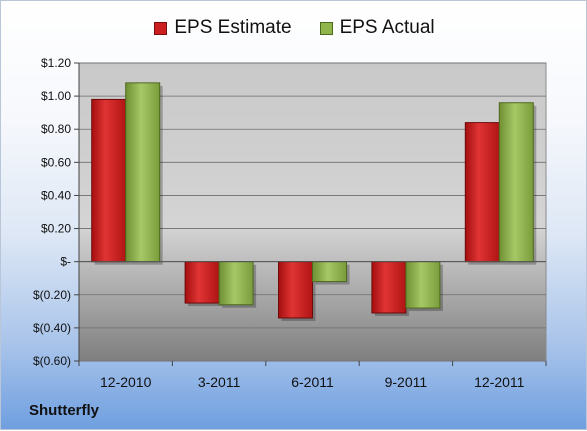 This screenshot has height=431, width=587. I want to click on x-tick-label: 3-2011, so click(219, 382).